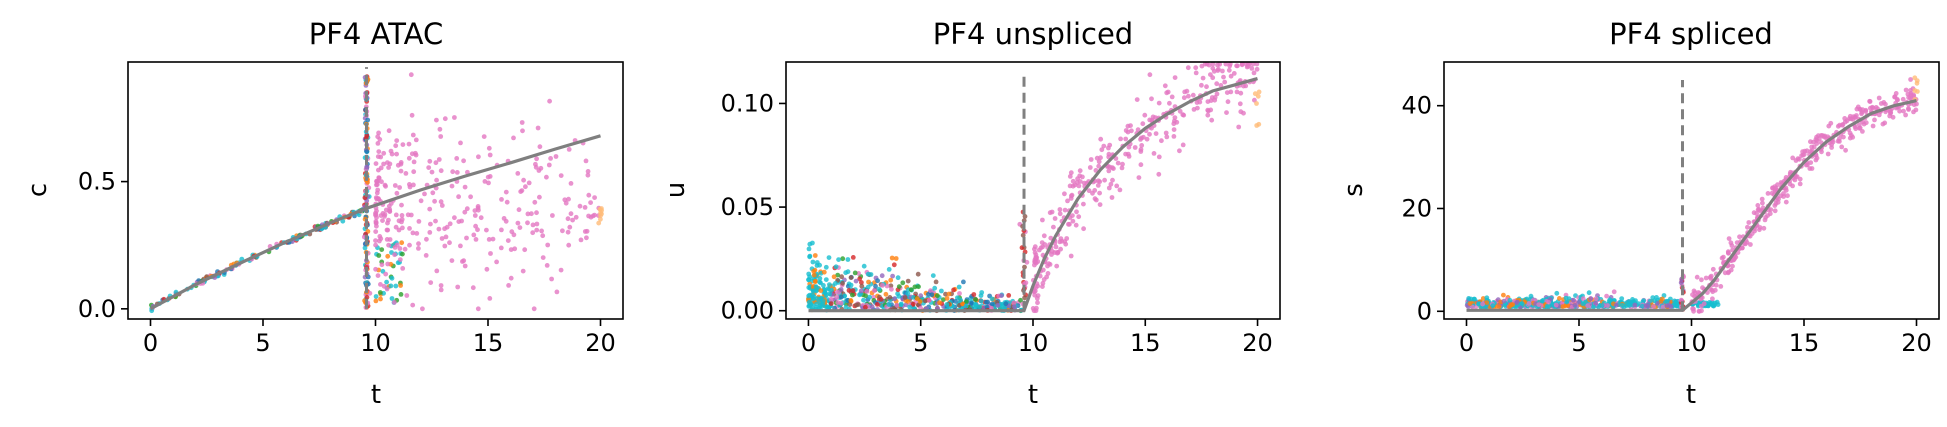 The image size is (1947, 427). I want to click on x-tick-label: 15, so click(488, 343).